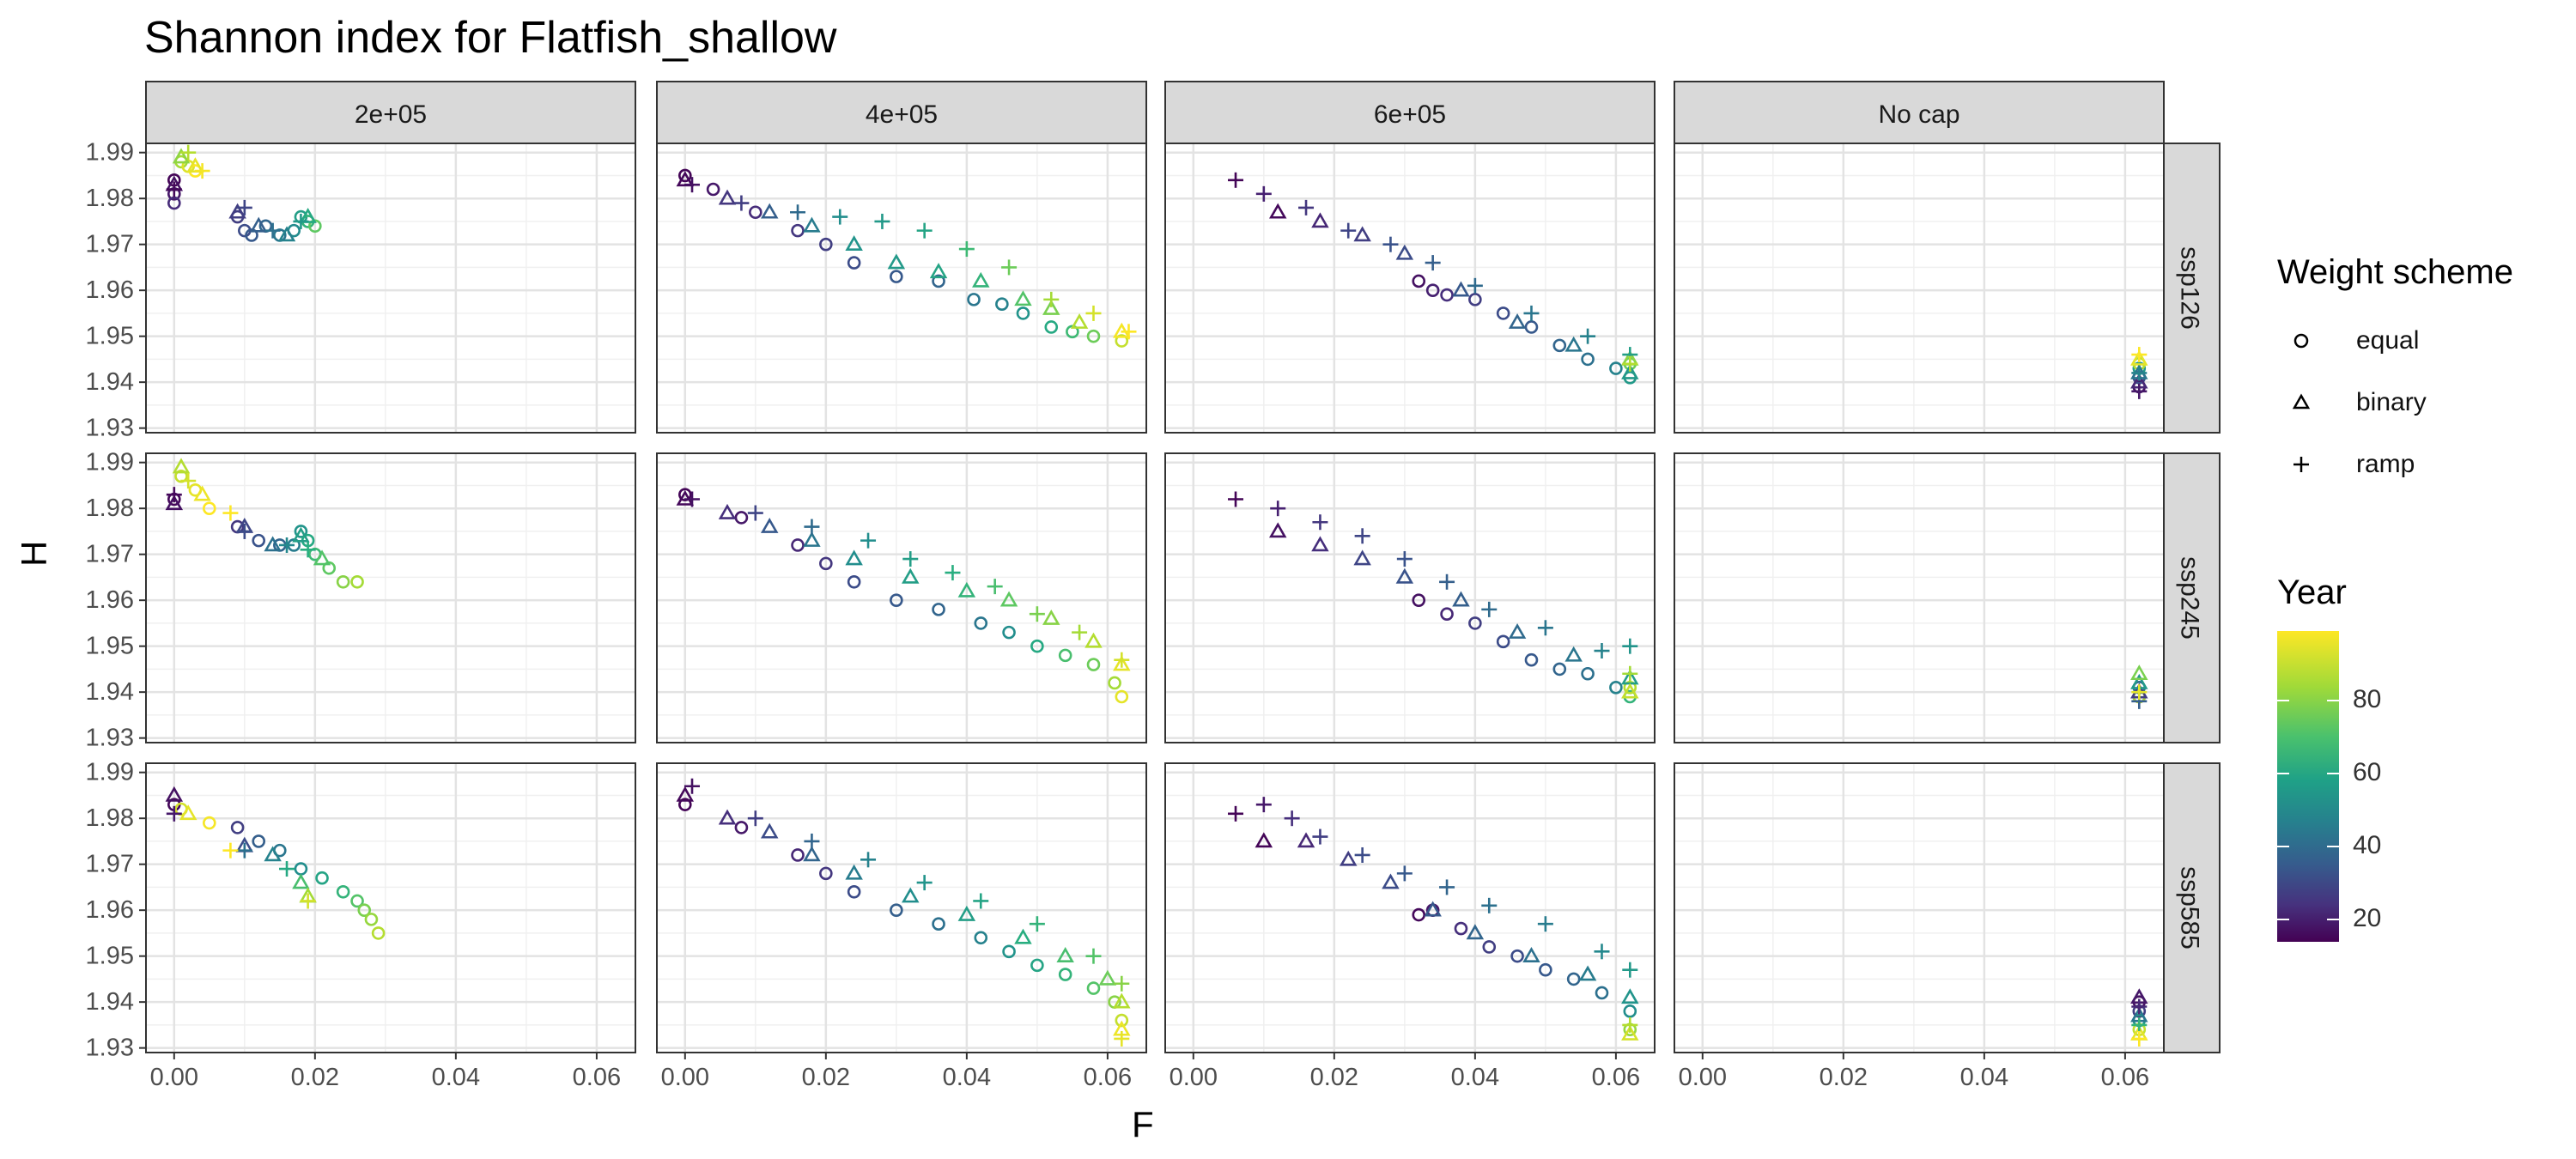 The height and width of the screenshot is (1159, 2576). I want to click on facet-strip-label: No cap, so click(1918, 114).